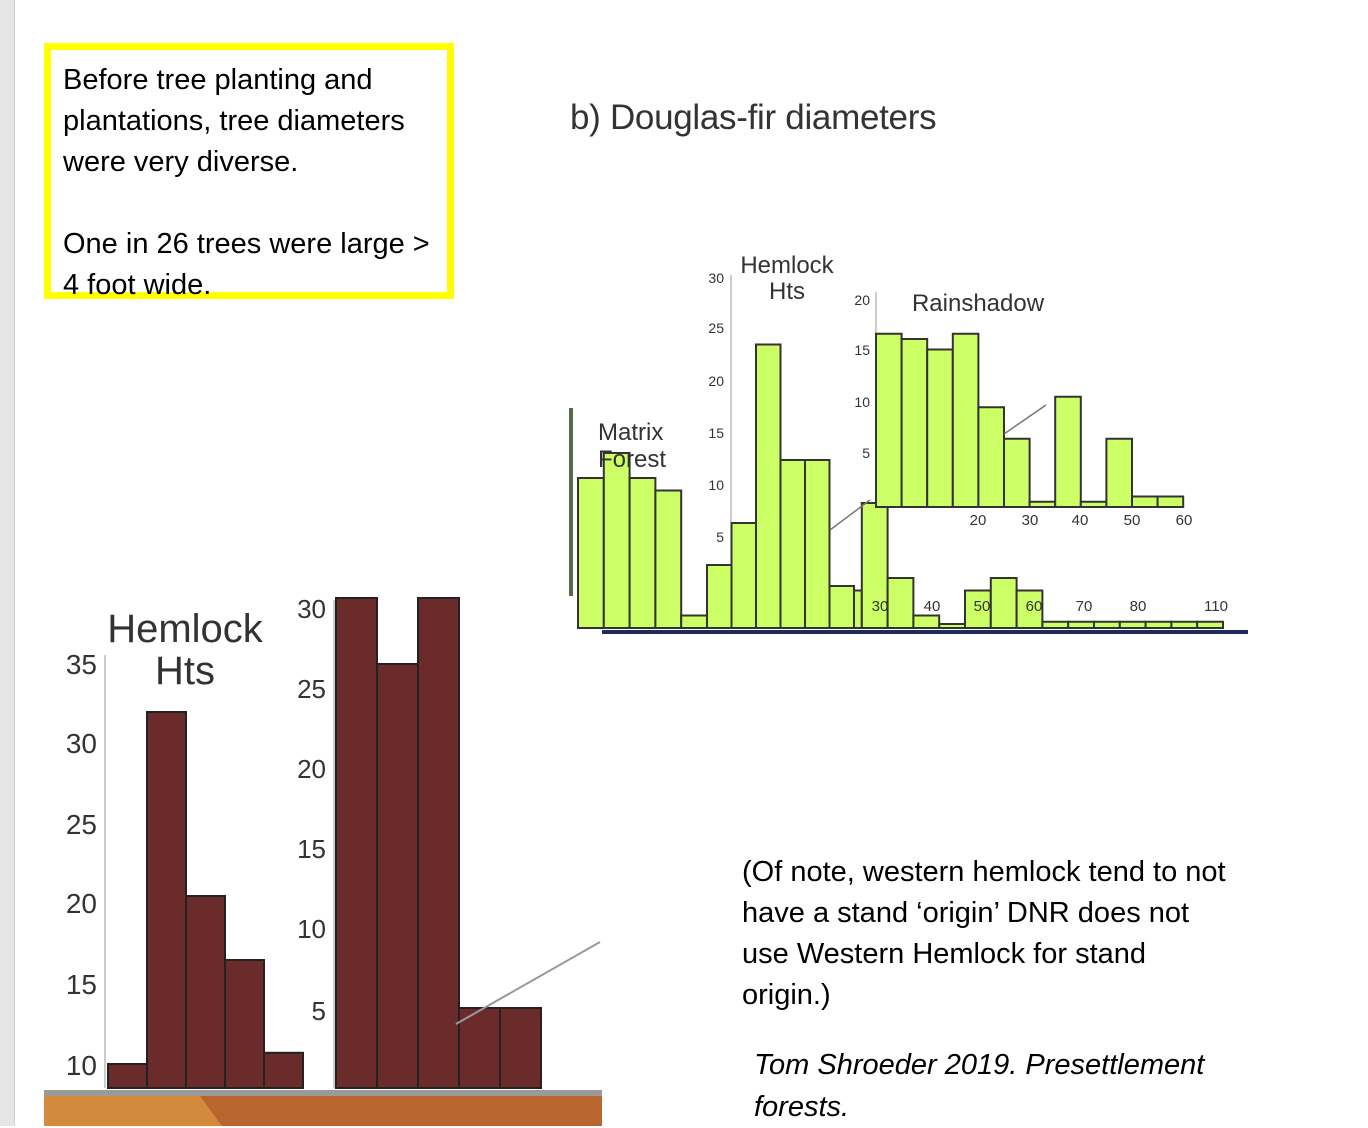 This screenshot has width=1368, height=1128. I want to click on chart-rainshadow: 20 15 10 5 20 30 40 50 60 Rainshadow, so click(1023, 409).